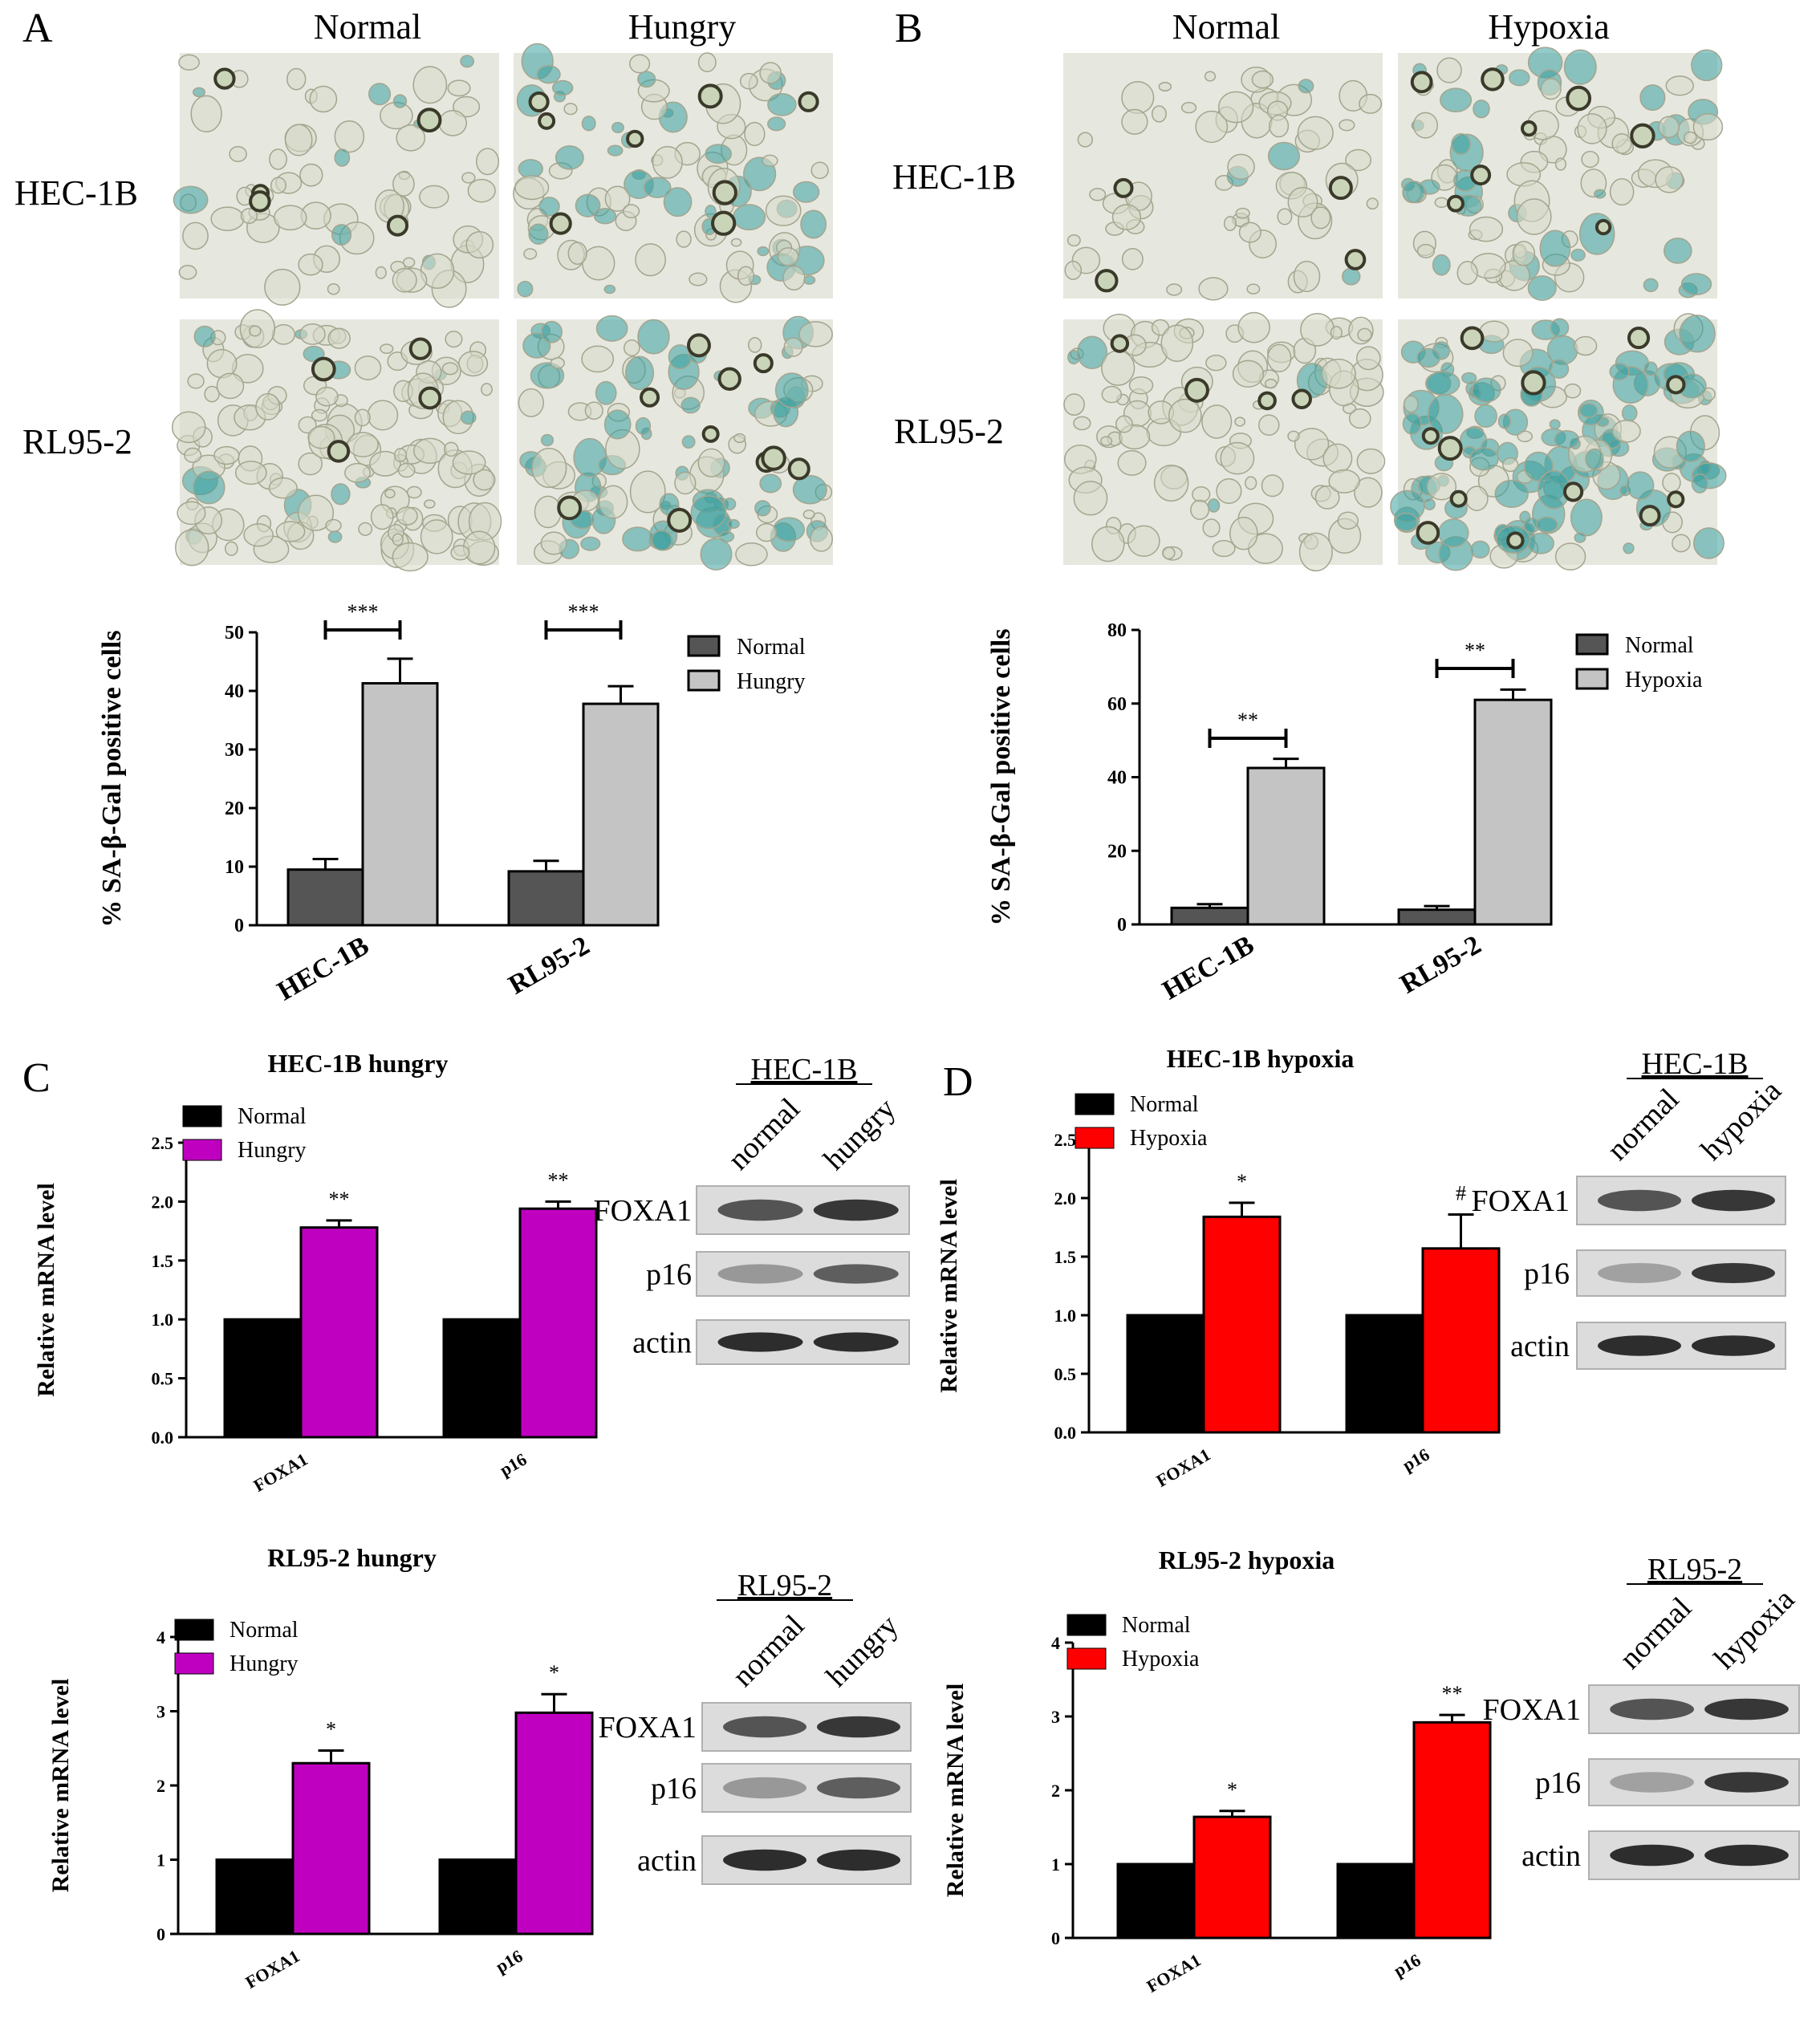  Describe the element at coordinates (1117, 631) in the screenshot. I see `y-tick-label: 80` at that location.